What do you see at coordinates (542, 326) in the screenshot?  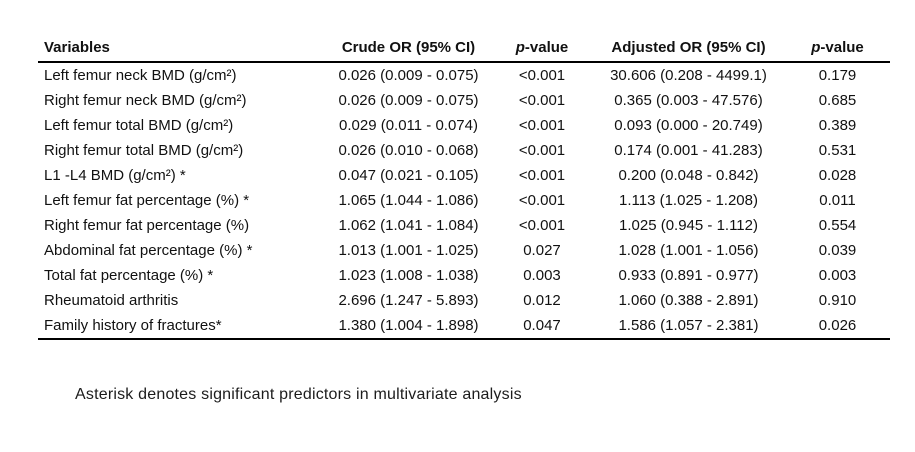 I see `cell-p-value-crude: 0.047` at bounding box center [542, 326].